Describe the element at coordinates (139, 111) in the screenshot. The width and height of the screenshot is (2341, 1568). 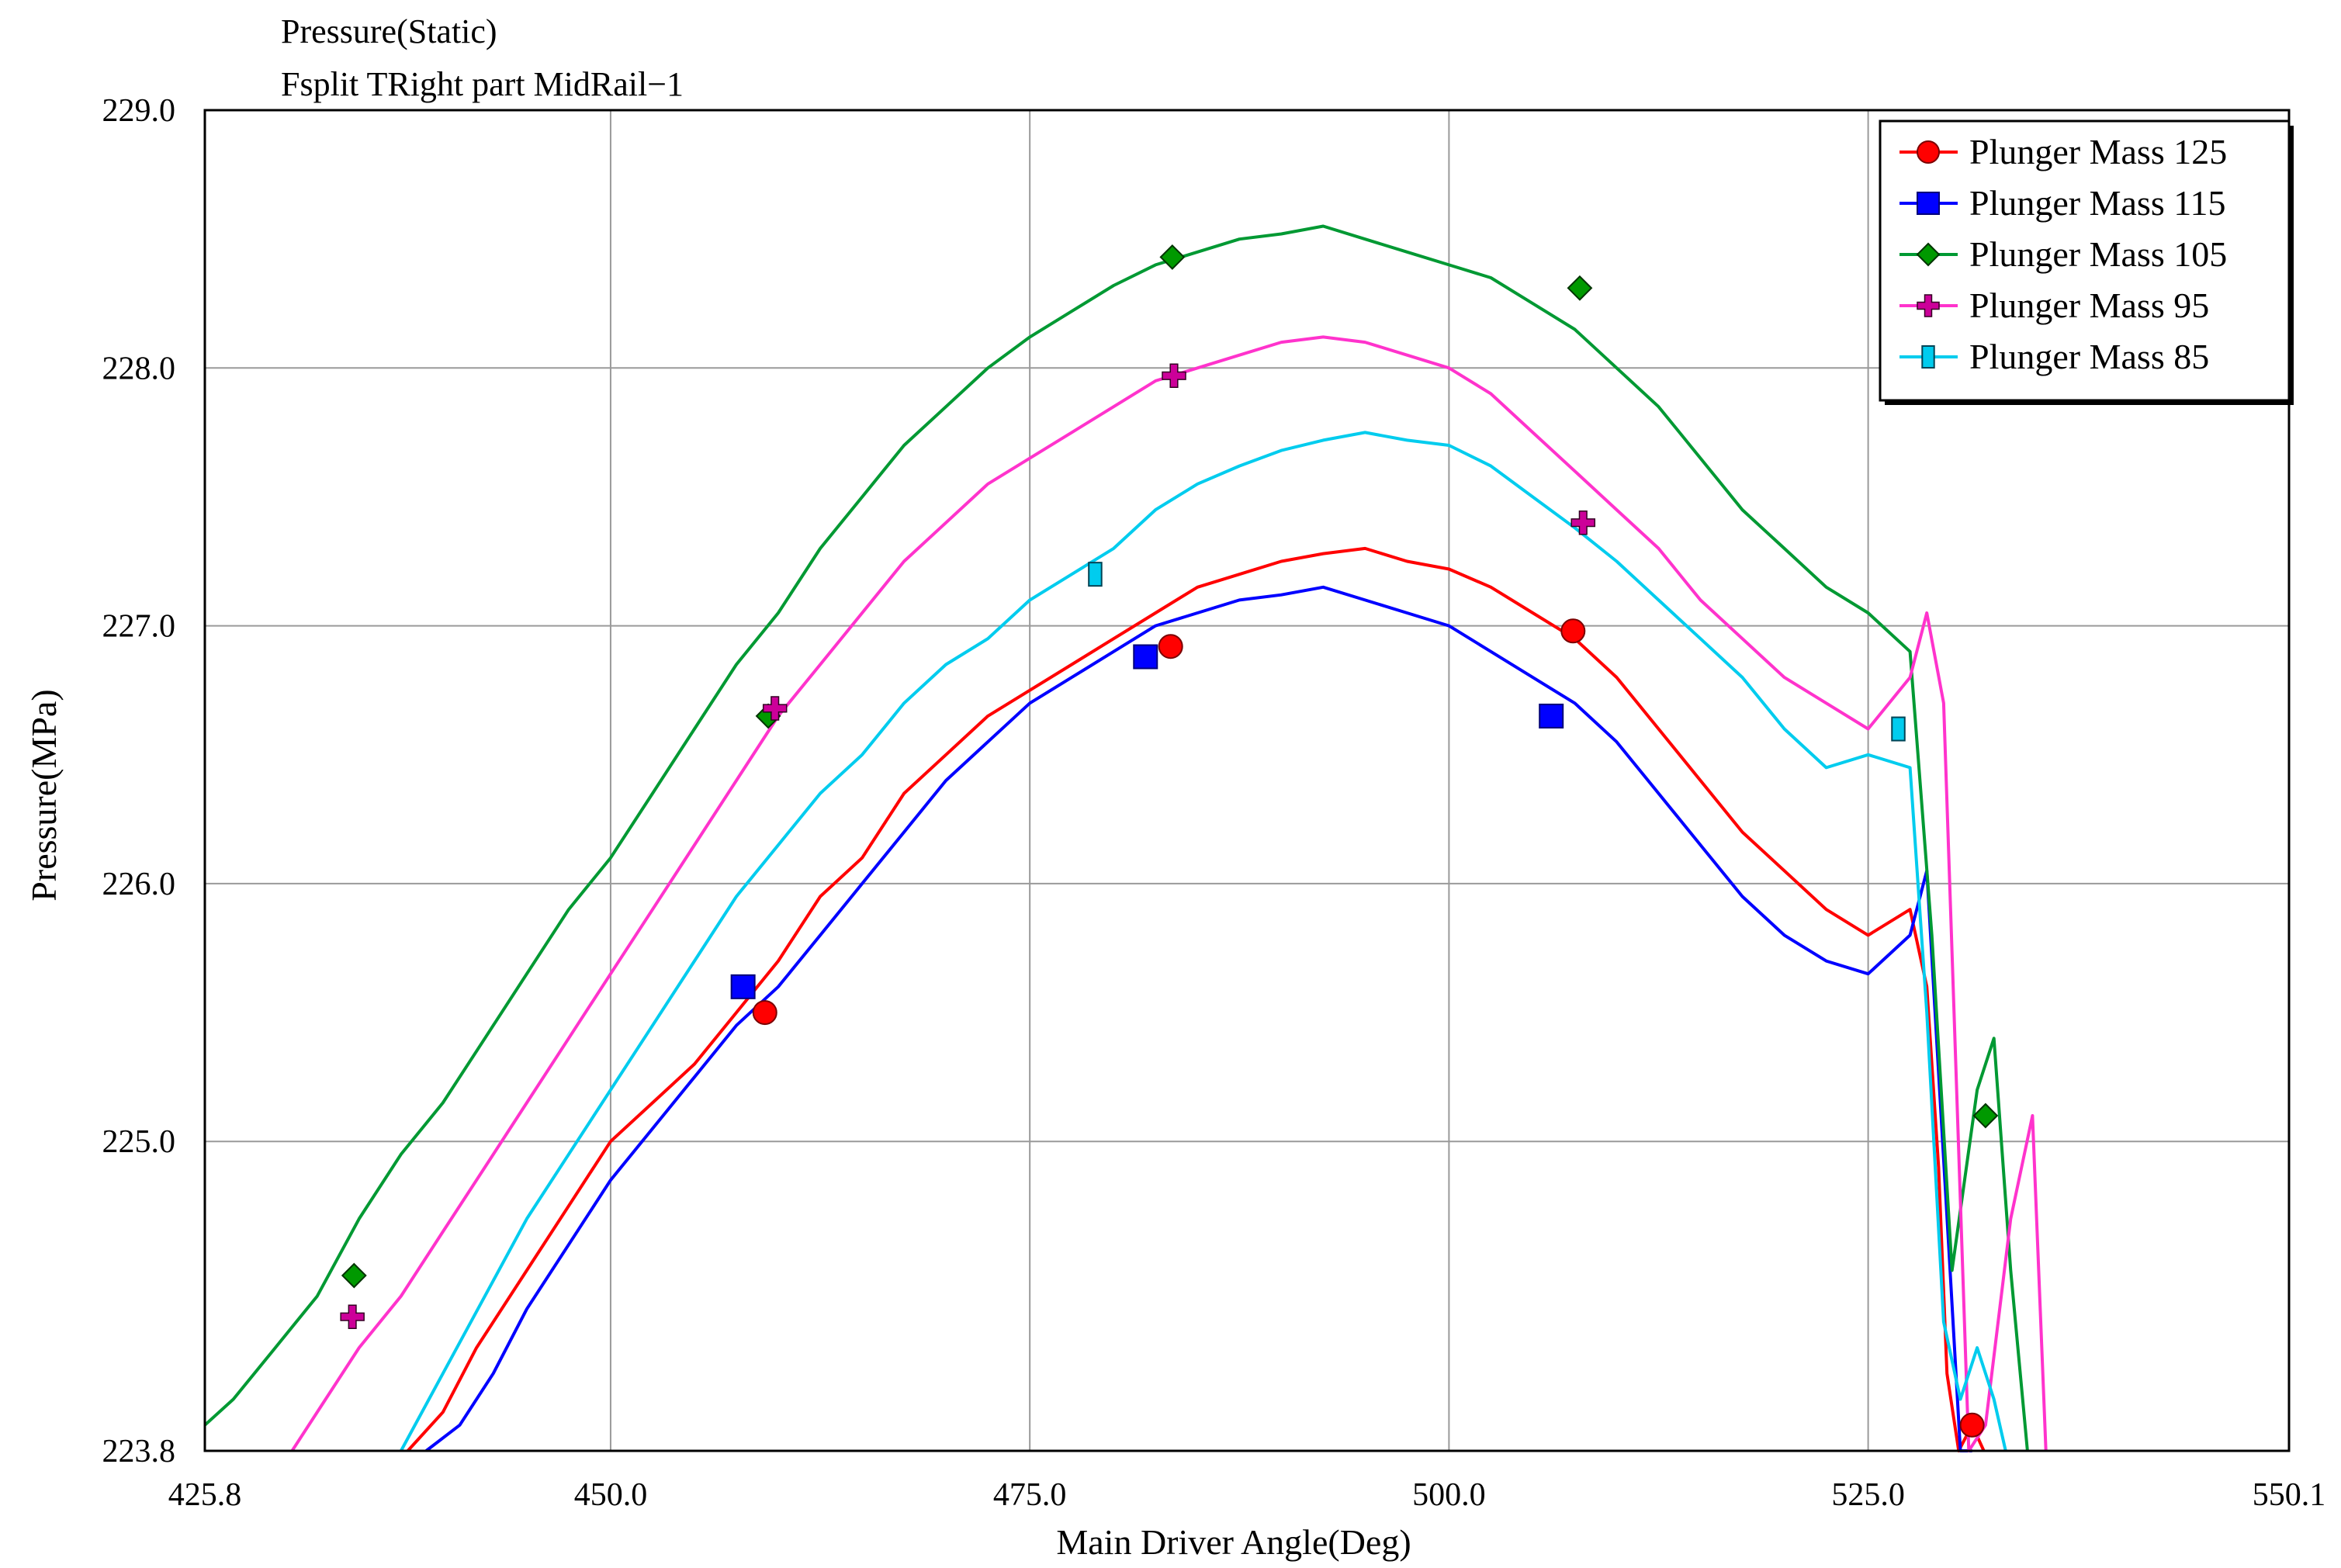
I see `y-tick-label-0: 229.0` at that location.